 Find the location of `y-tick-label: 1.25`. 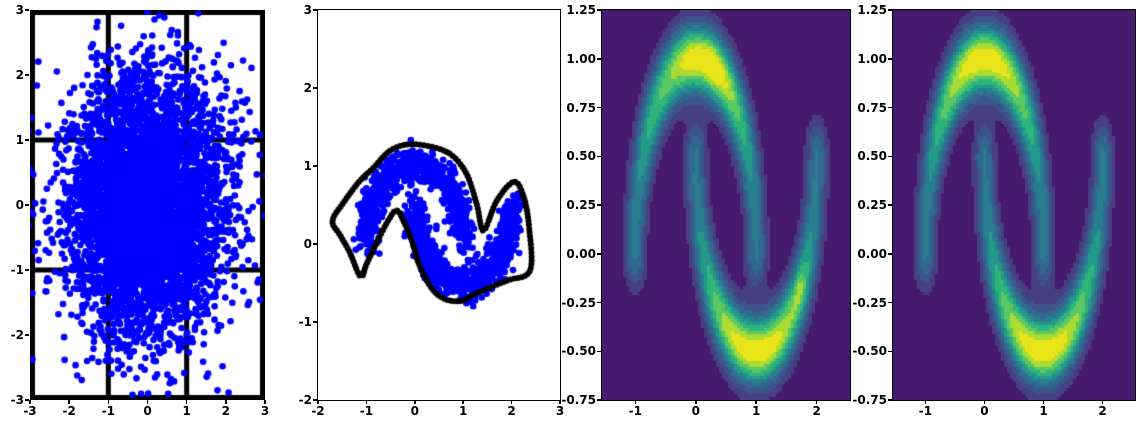

y-tick-label: 1.25 is located at coordinates (581, 10).